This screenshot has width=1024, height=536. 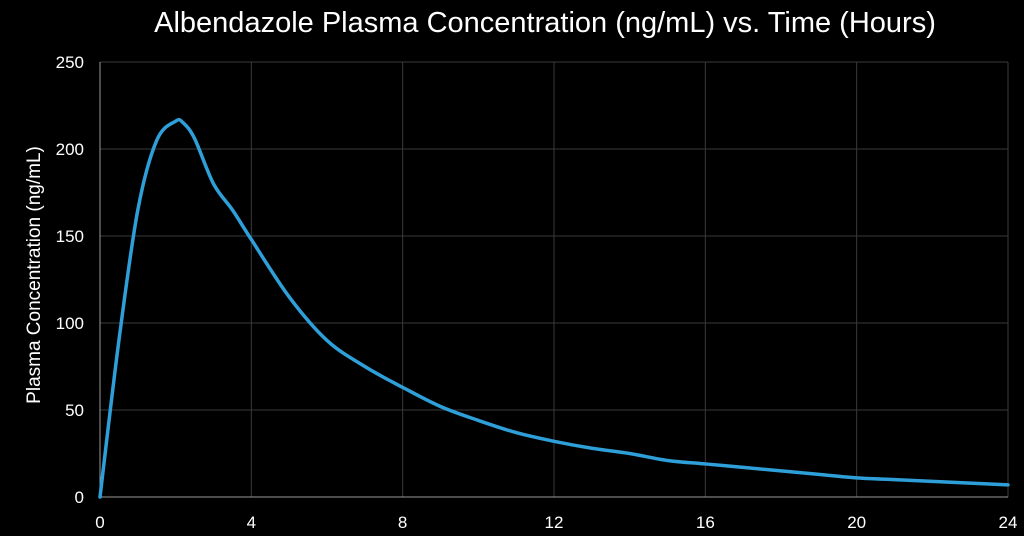 I want to click on y-tick-label: 250, so click(x=70, y=62).